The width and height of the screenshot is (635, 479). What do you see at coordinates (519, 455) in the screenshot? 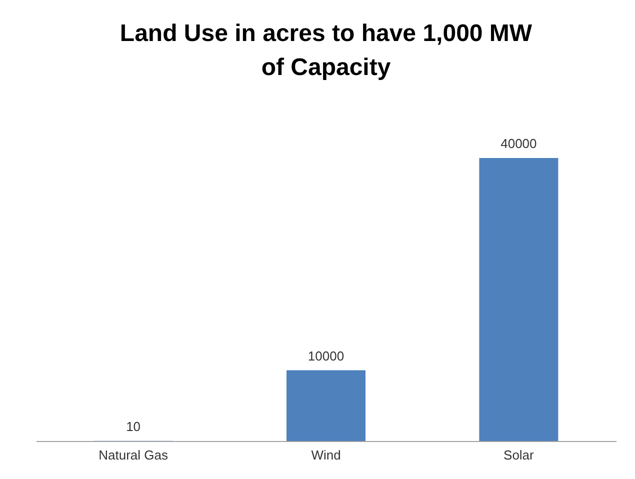
I see `x-tick-label: Solar` at bounding box center [519, 455].